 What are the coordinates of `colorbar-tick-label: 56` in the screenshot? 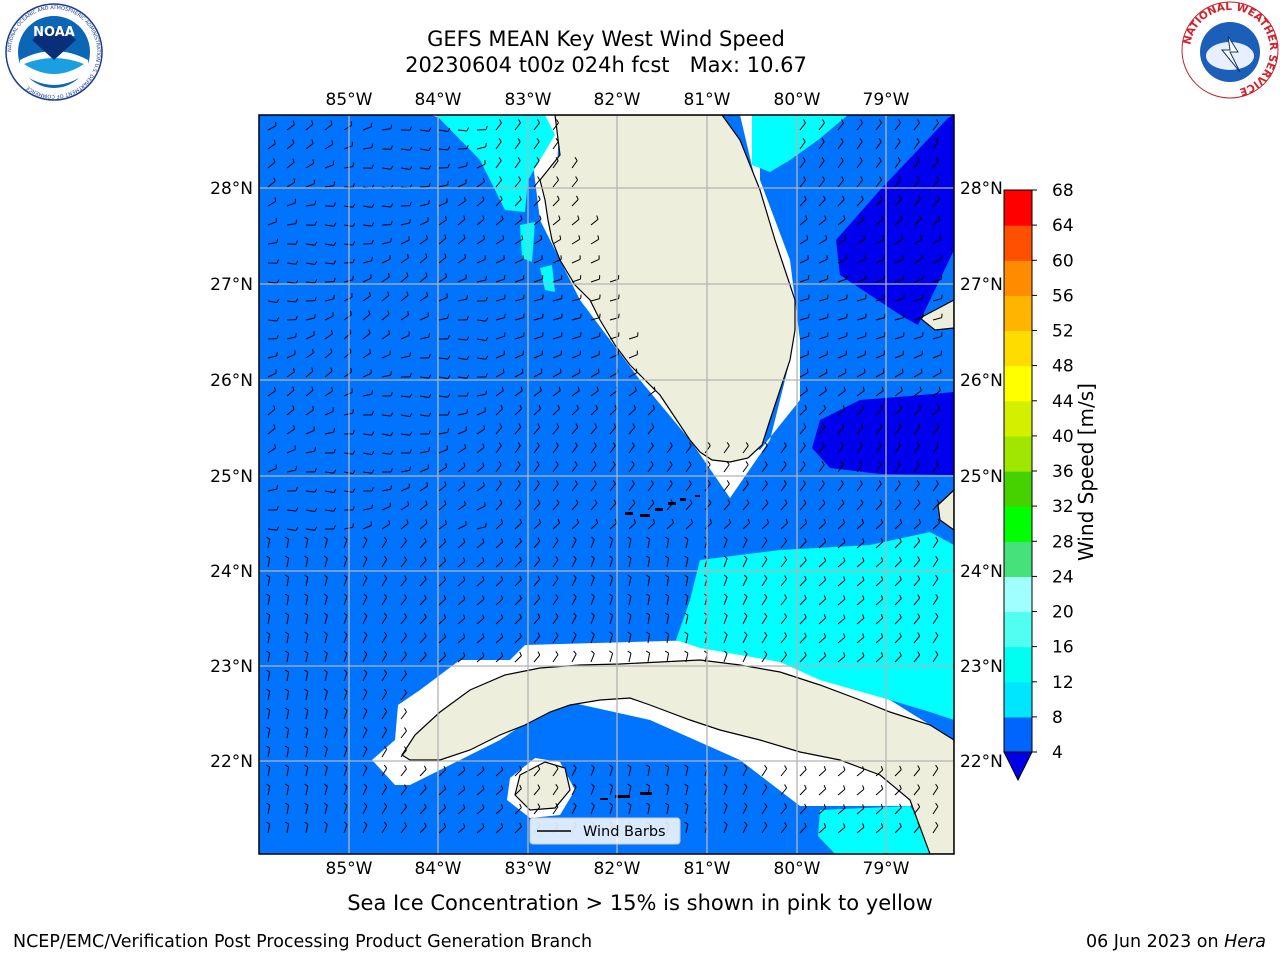 It's located at (1063, 296).